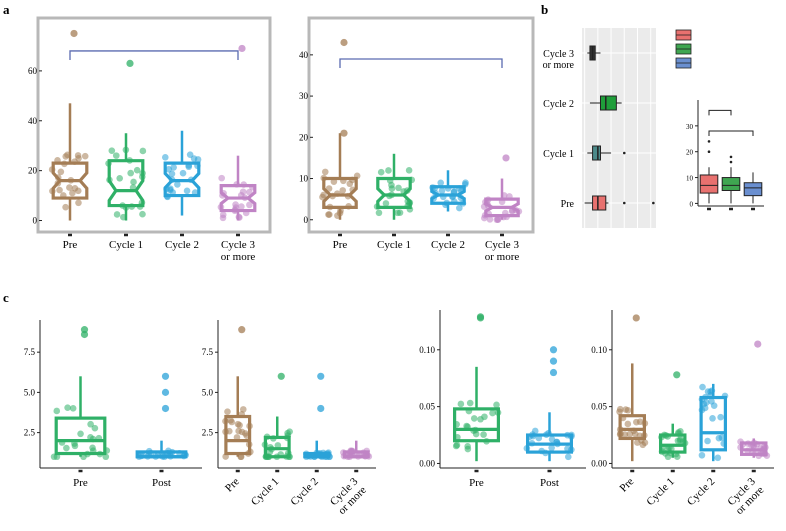 This screenshot has height=531, width=786. Describe the element at coordinates (476, 483) in the screenshot. I see `x-tick-label: Pre` at that location.